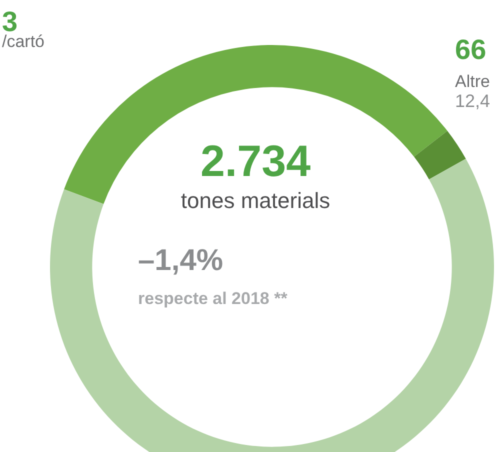 The width and height of the screenshot is (499, 452). Describe the element at coordinates (181, 260) in the screenshot. I see `text: –1,4%` at that location.